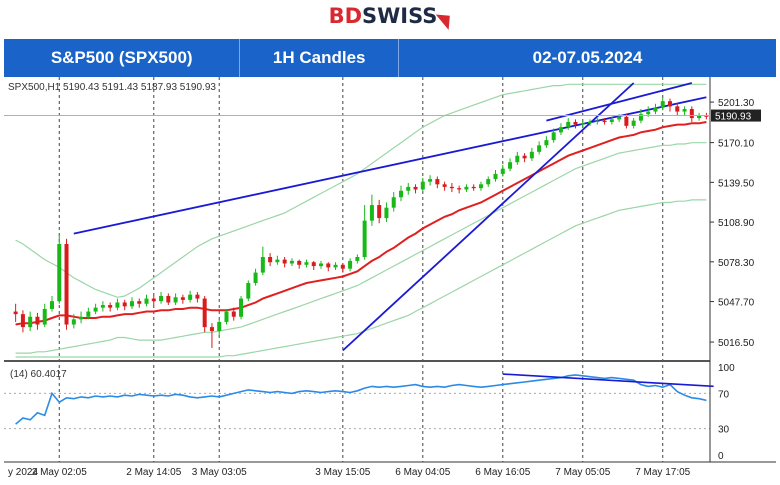  Describe the element at coordinates (153, 472) in the screenshot. I see `time-tick-label: 2 May 14:05` at that location.